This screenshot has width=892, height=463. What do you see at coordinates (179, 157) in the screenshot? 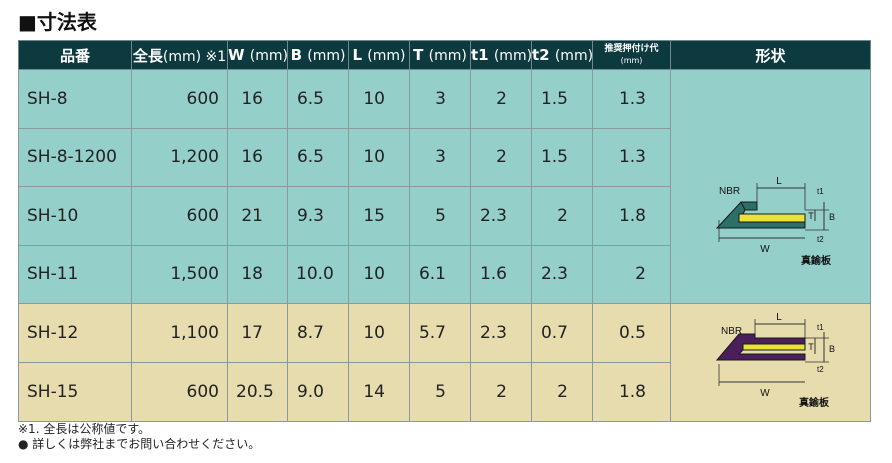
I see `cell-length: 1,200` at bounding box center [179, 157].